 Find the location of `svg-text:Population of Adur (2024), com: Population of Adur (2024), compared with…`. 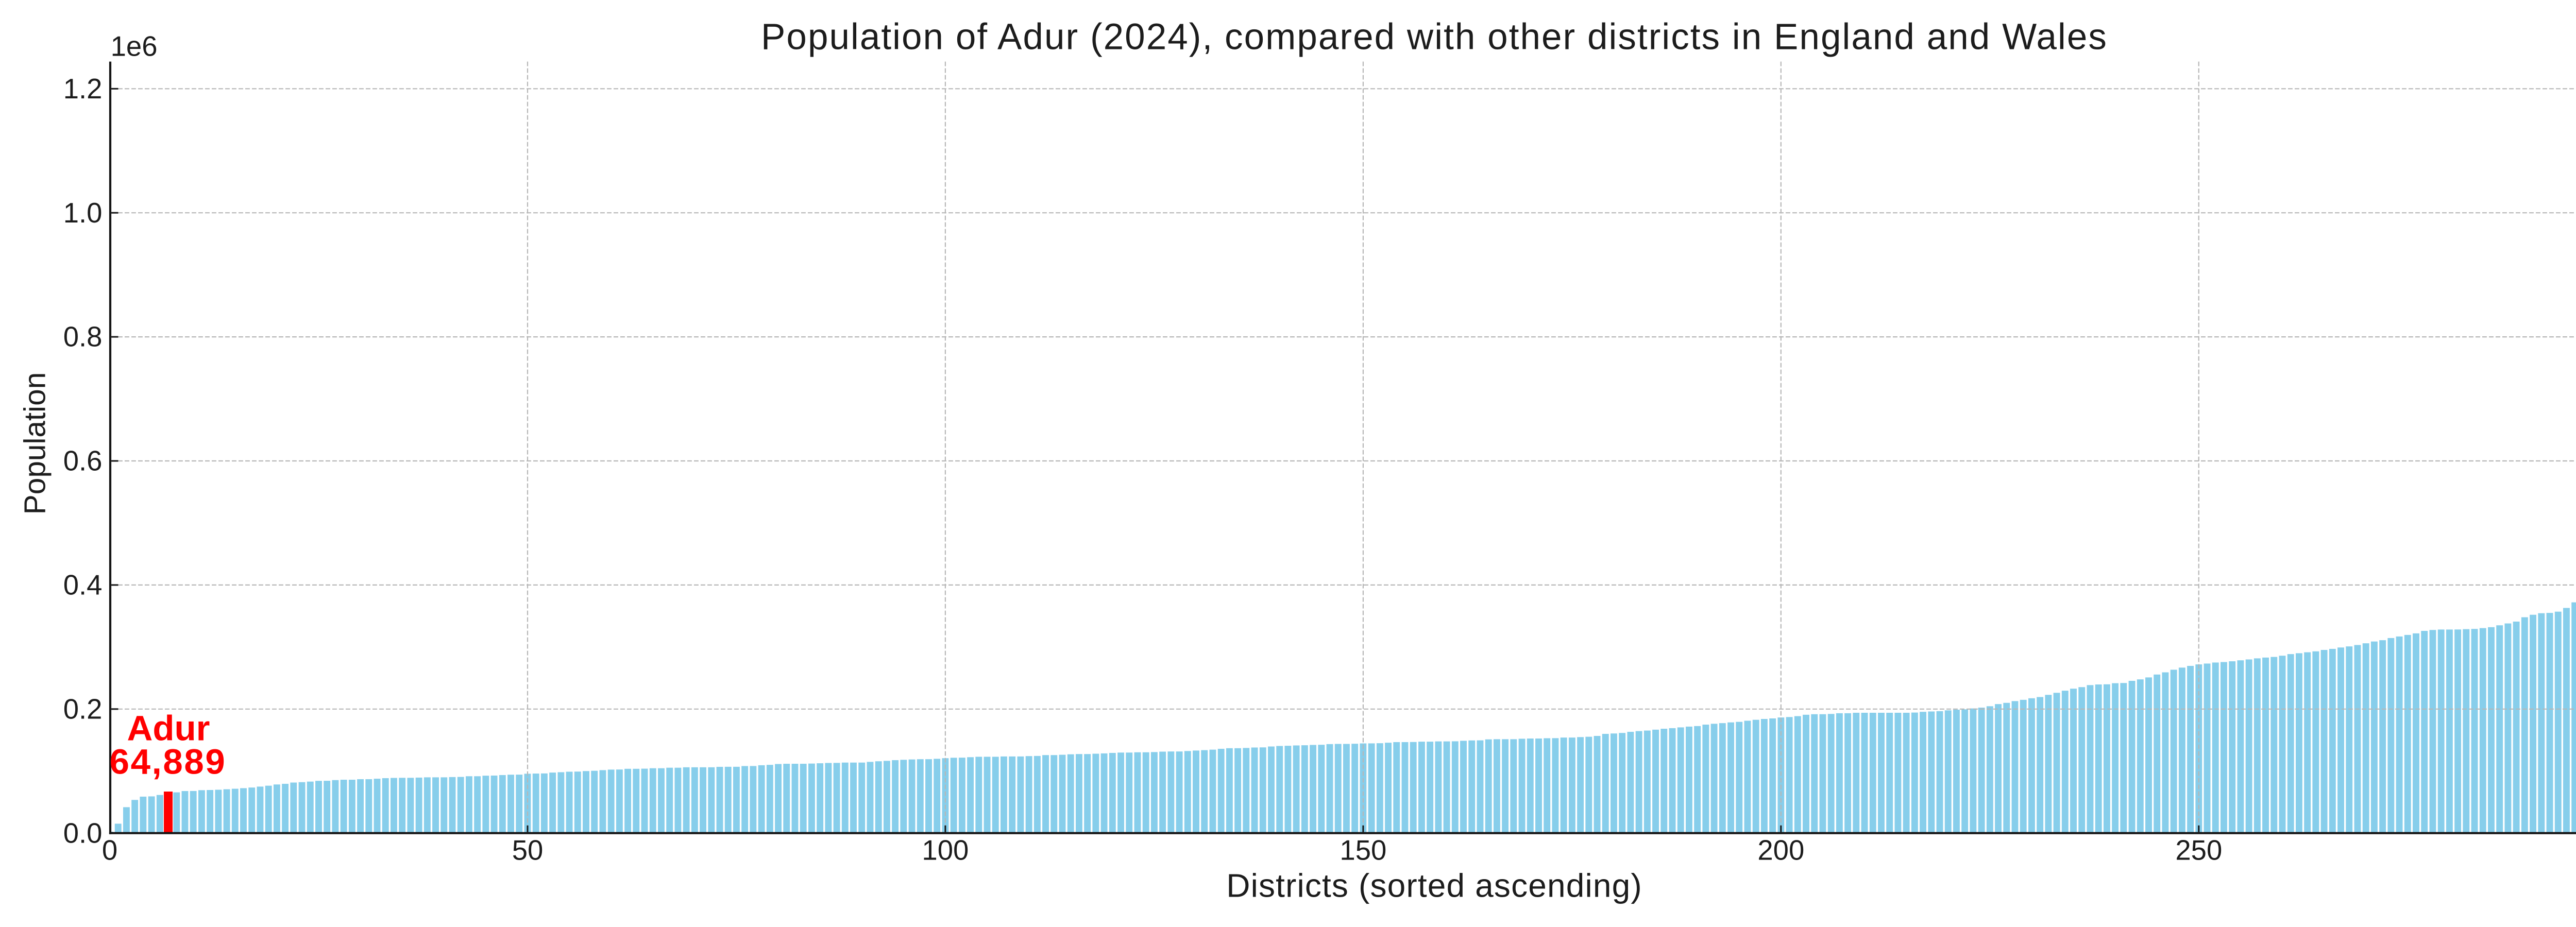

svg-text:Population of Adur (2024), com: Population of Adur (2024), compared with… is located at coordinates (1434, 37).